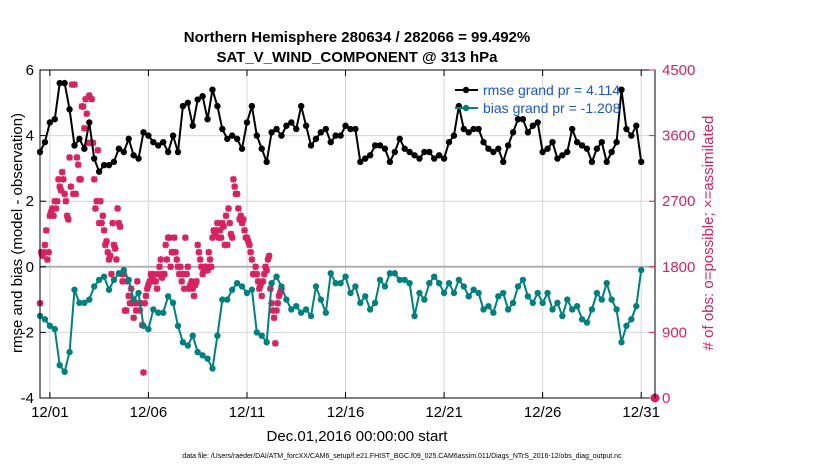 This screenshot has height=470, width=830. What do you see at coordinates (30, 201) in the screenshot?
I see `y-tick-label-left: 2` at bounding box center [30, 201].